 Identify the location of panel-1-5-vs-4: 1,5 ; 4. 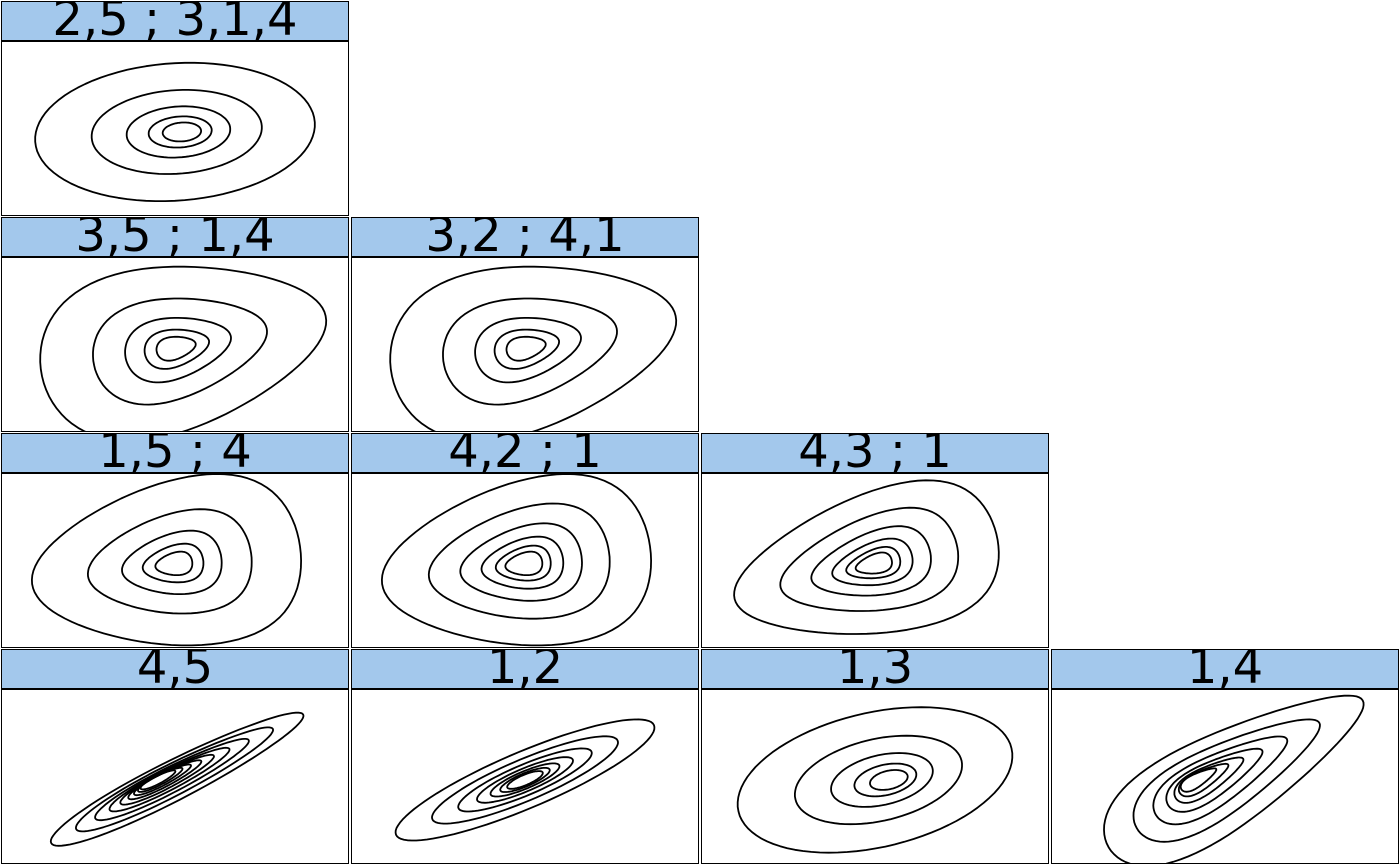
(175, 540).